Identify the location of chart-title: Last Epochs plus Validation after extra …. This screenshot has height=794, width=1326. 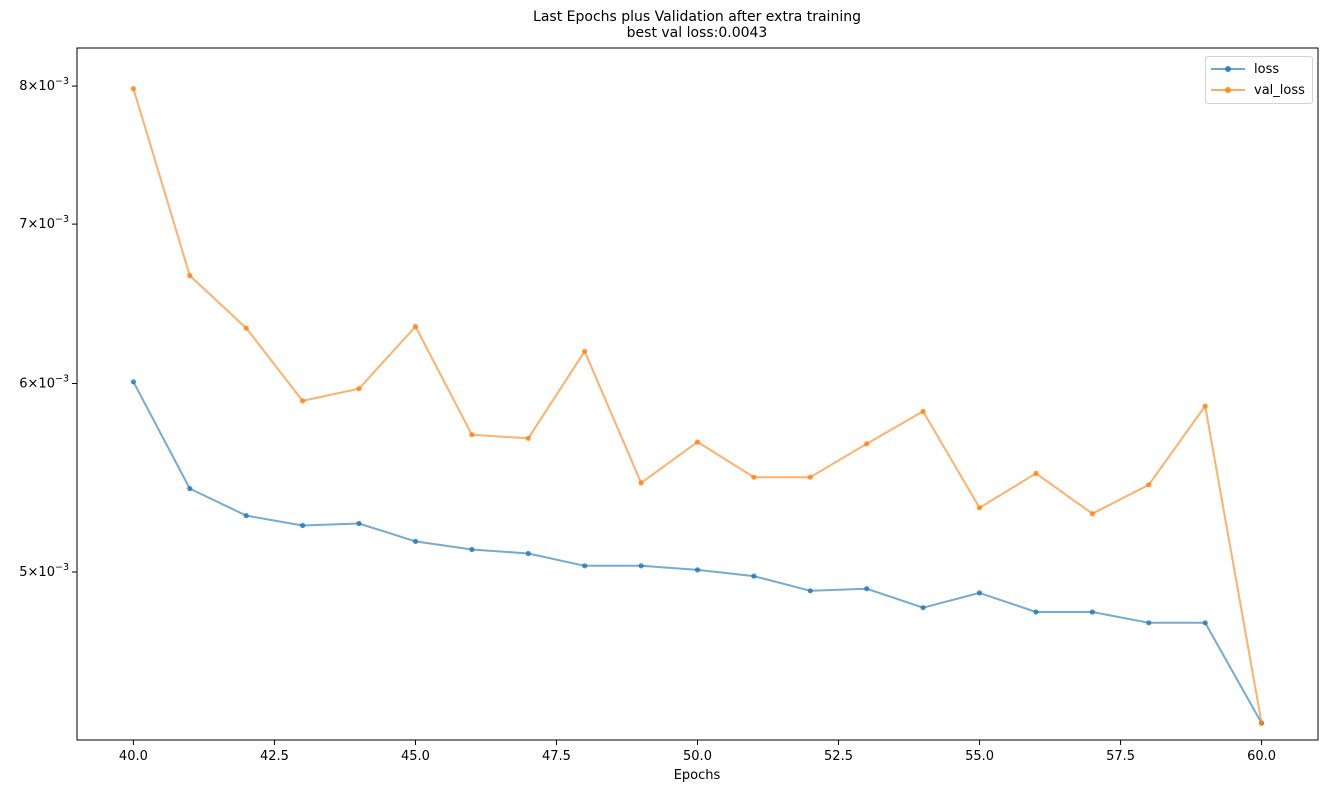
(697, 17).